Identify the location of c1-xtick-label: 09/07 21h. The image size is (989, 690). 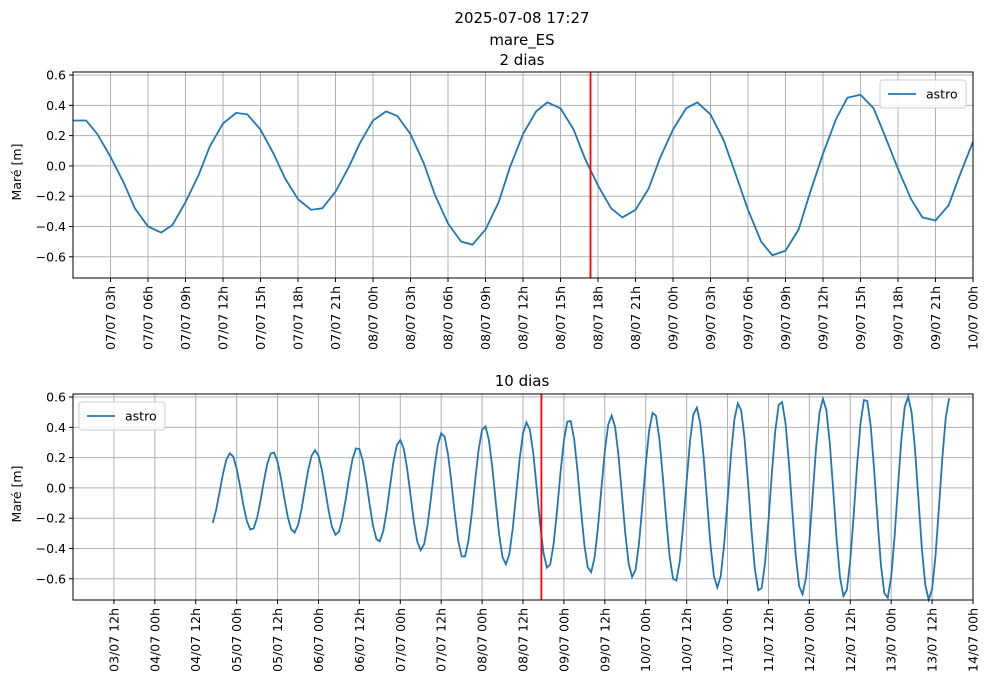
(935, 318).